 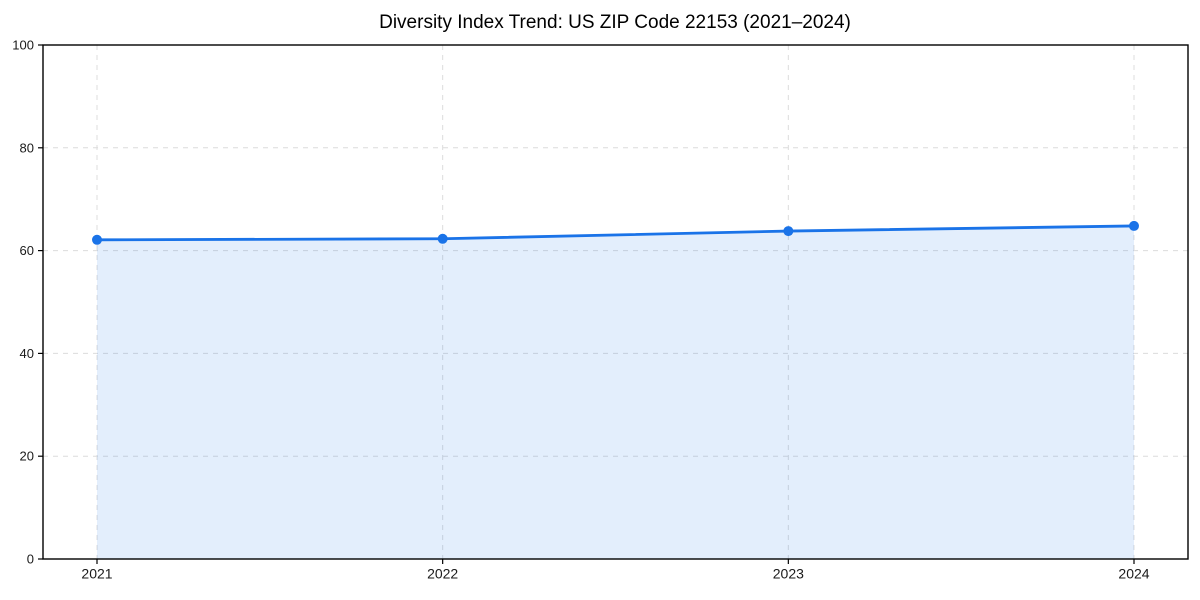 What do you see at coordinates (442, 238) in the screenshot?
I see `data-point-2022` at bounding box center [442, 238].